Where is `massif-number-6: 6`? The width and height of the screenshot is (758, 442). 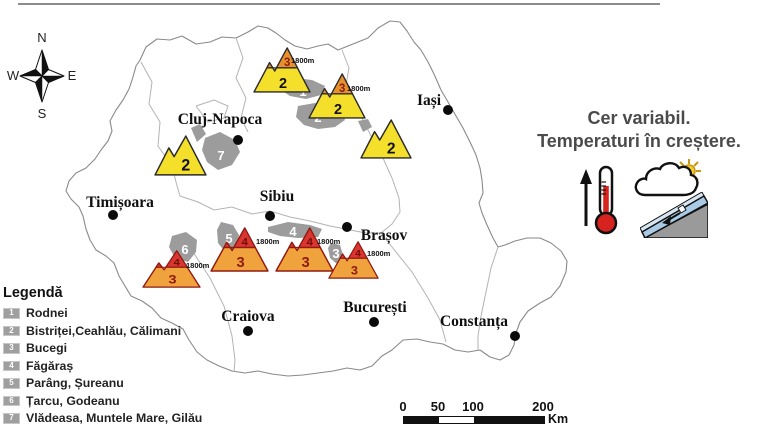 massif-number-6: 6 is located at coordinates (184, 249).